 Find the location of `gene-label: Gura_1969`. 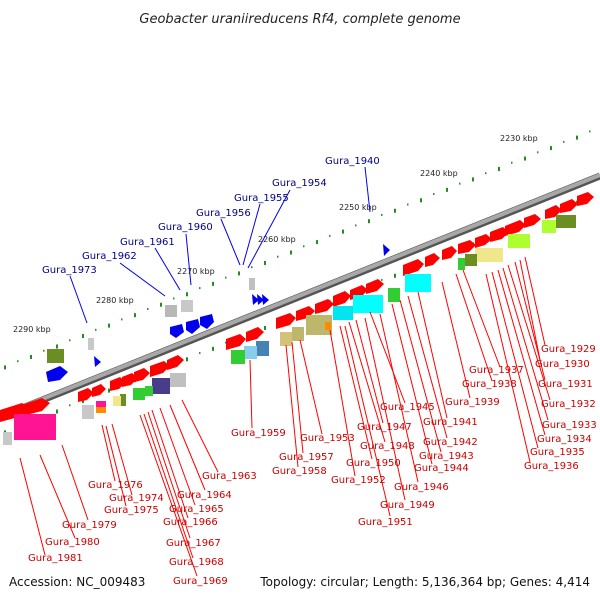

gene-label: Gura_1969 is located at coordinates (200, 581).